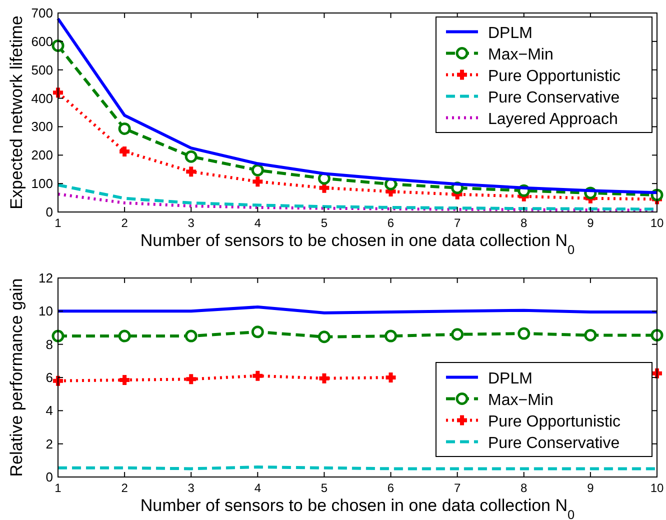  I want to click on y-tick-label: 8, so click(49, 344).